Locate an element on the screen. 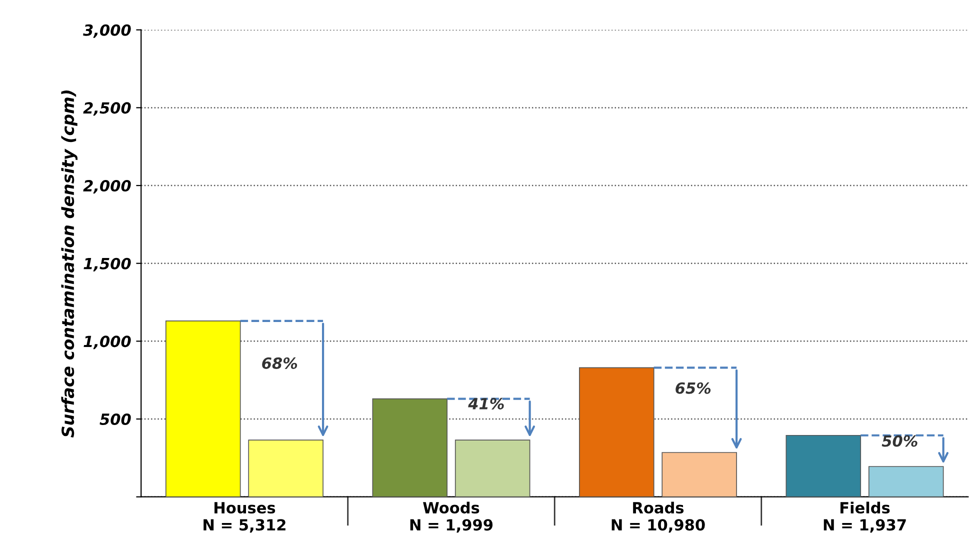 The width and height of the screenshot is (973, 543). y-tick-label: 3,000 is located at coordinates (107, 31).